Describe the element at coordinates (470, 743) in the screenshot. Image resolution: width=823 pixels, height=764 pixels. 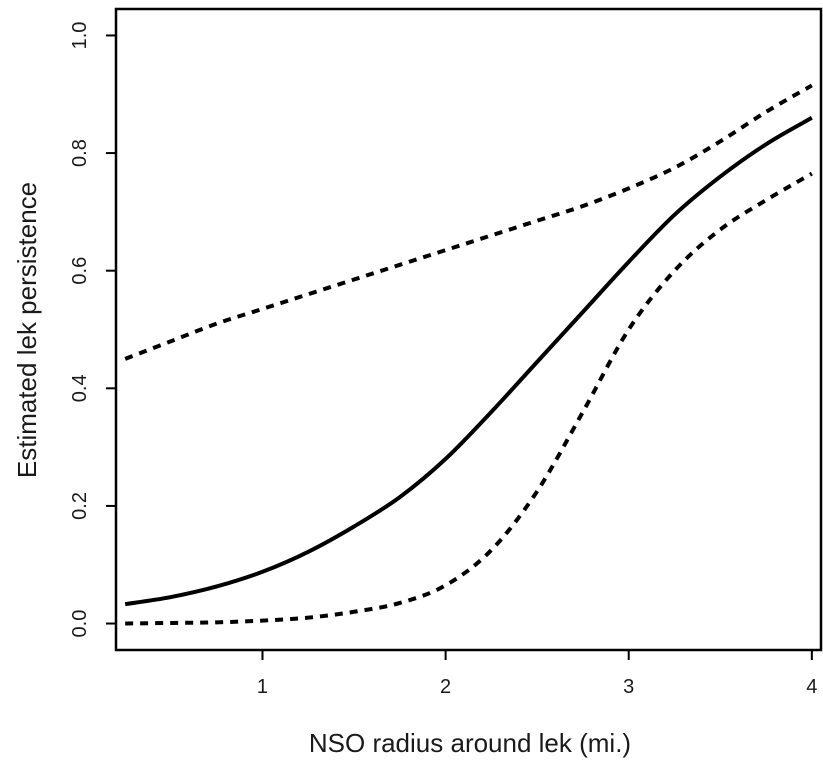
I see `x-axis-label: NSO radius around lek (mi.)` at that location.